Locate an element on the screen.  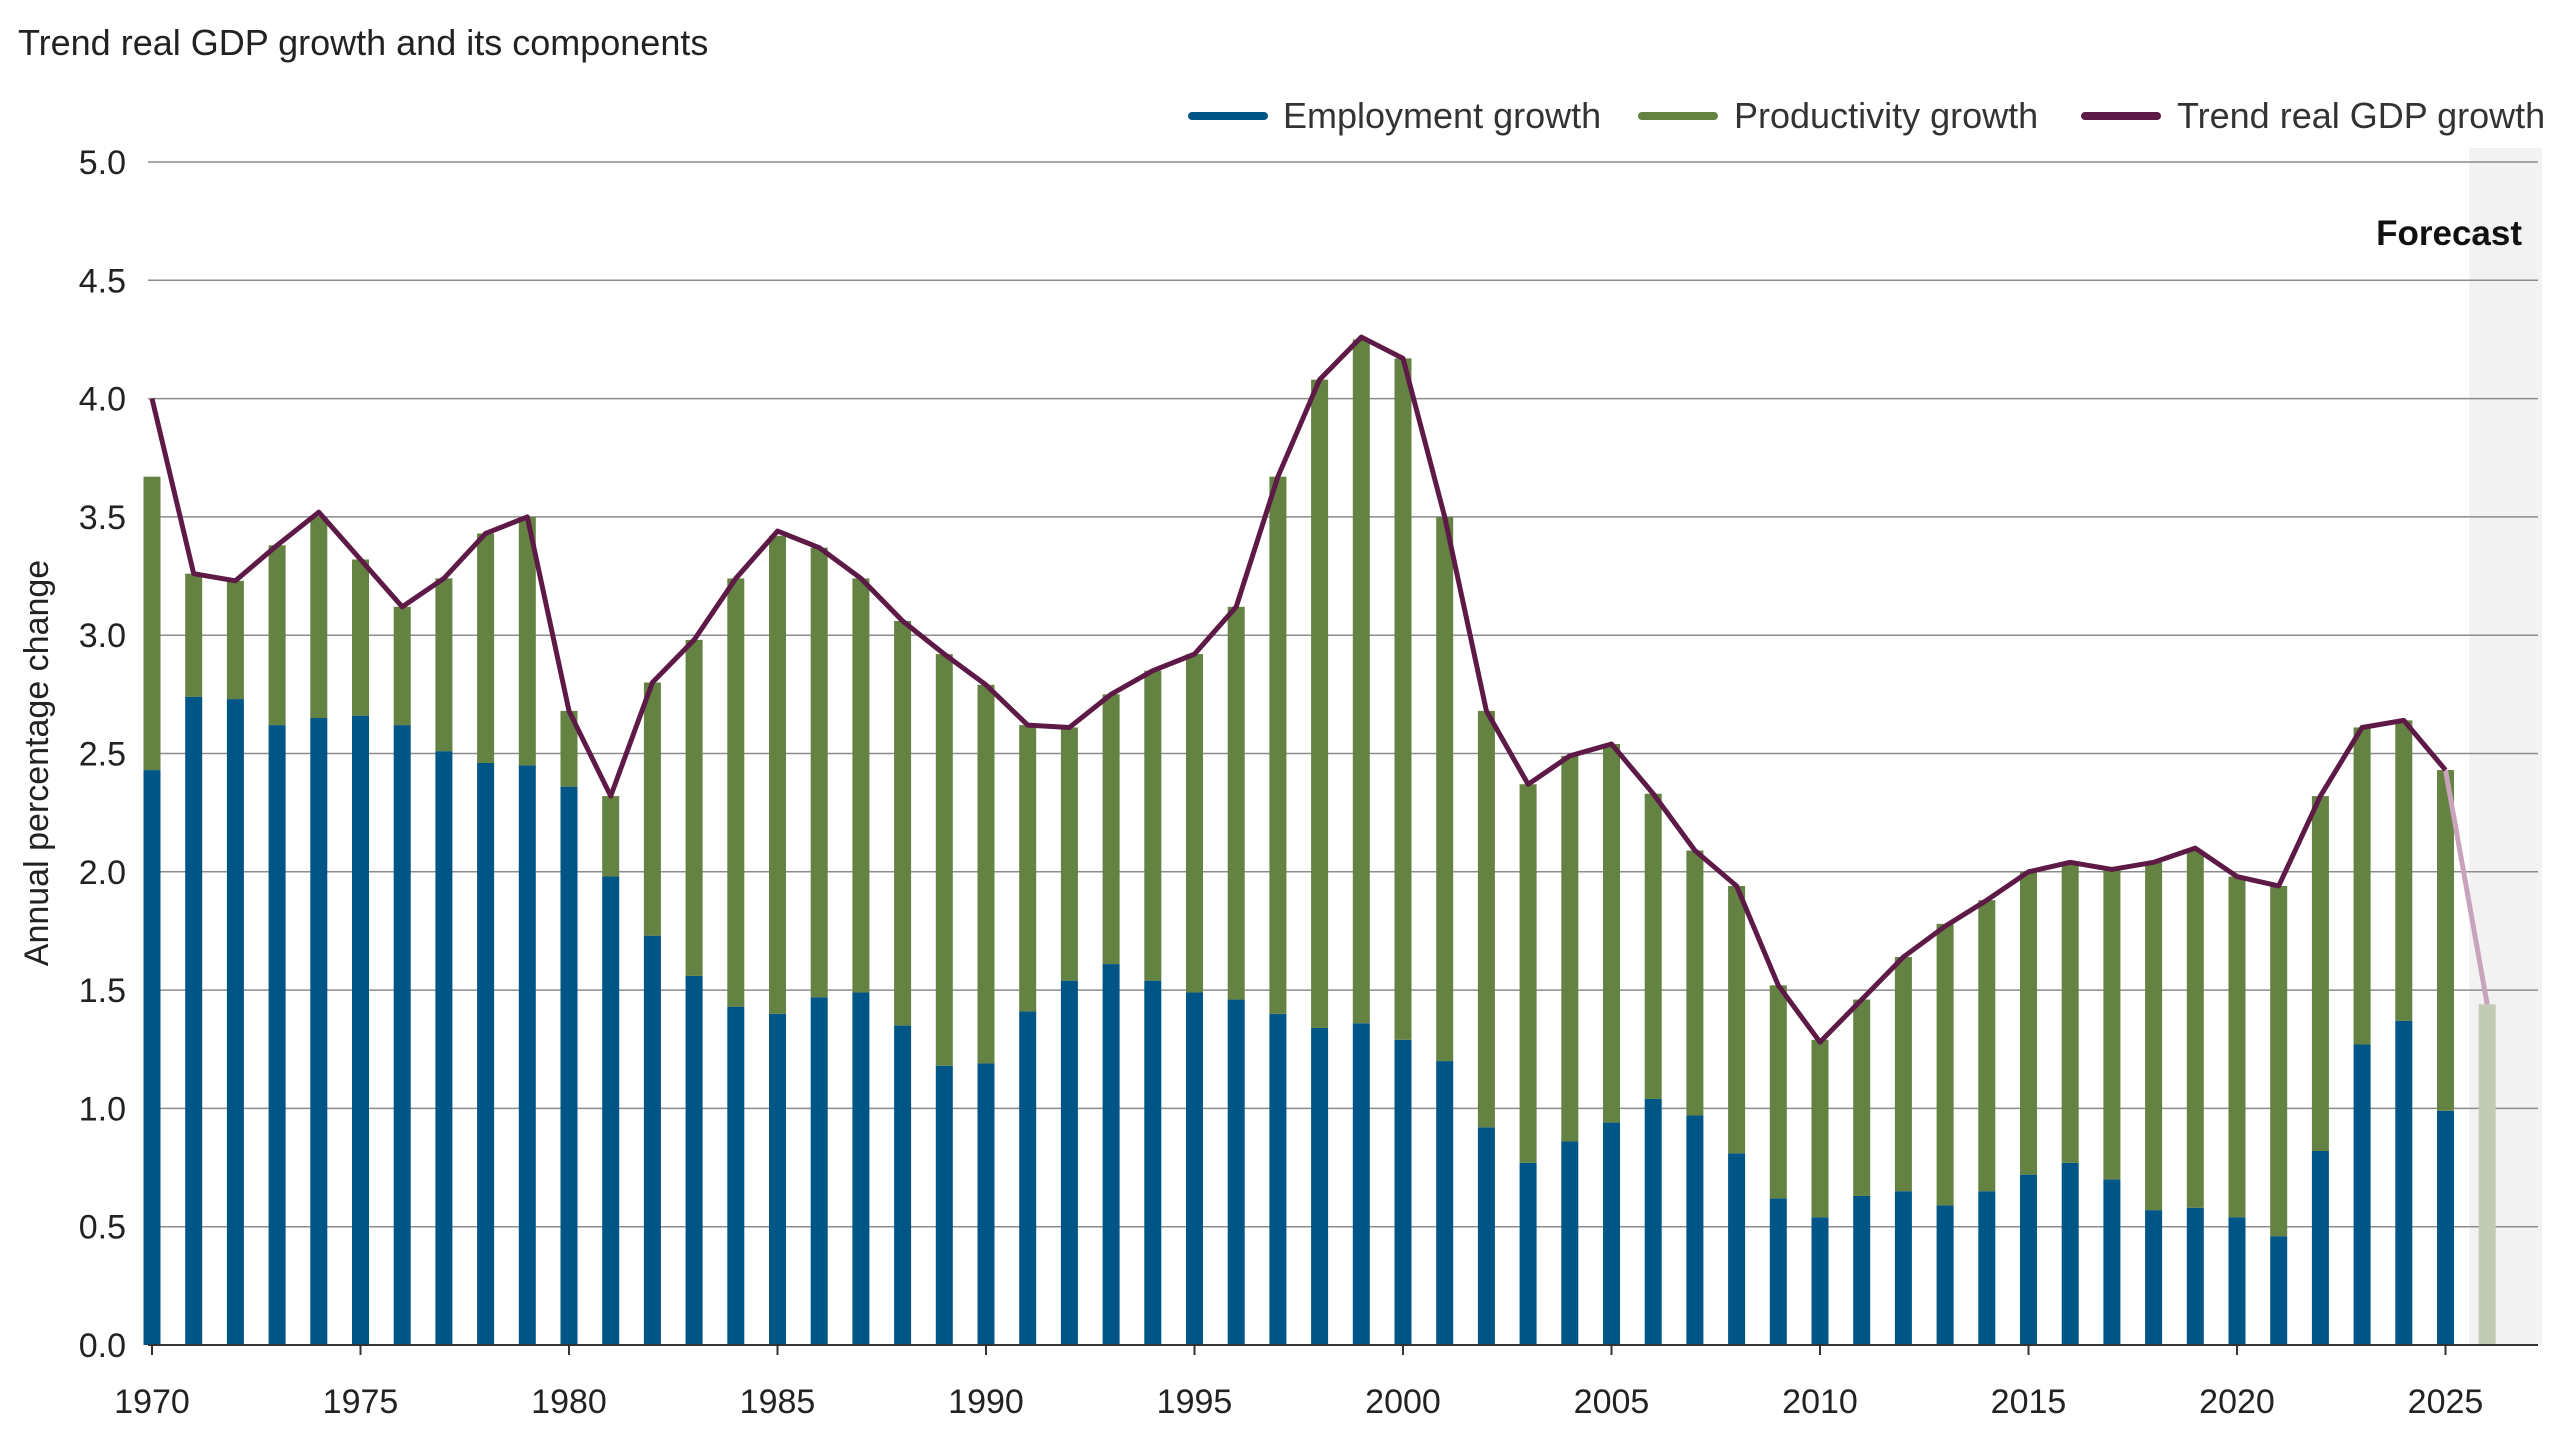
x-tick-label: 2010 is located at coordinates (1820, 1402).